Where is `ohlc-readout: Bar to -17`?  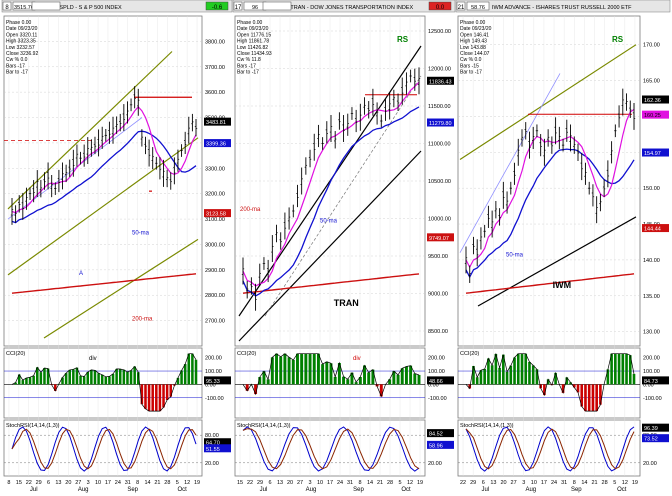 ohlc-readout: Bar to -17 is located at coordinates (248, 73).